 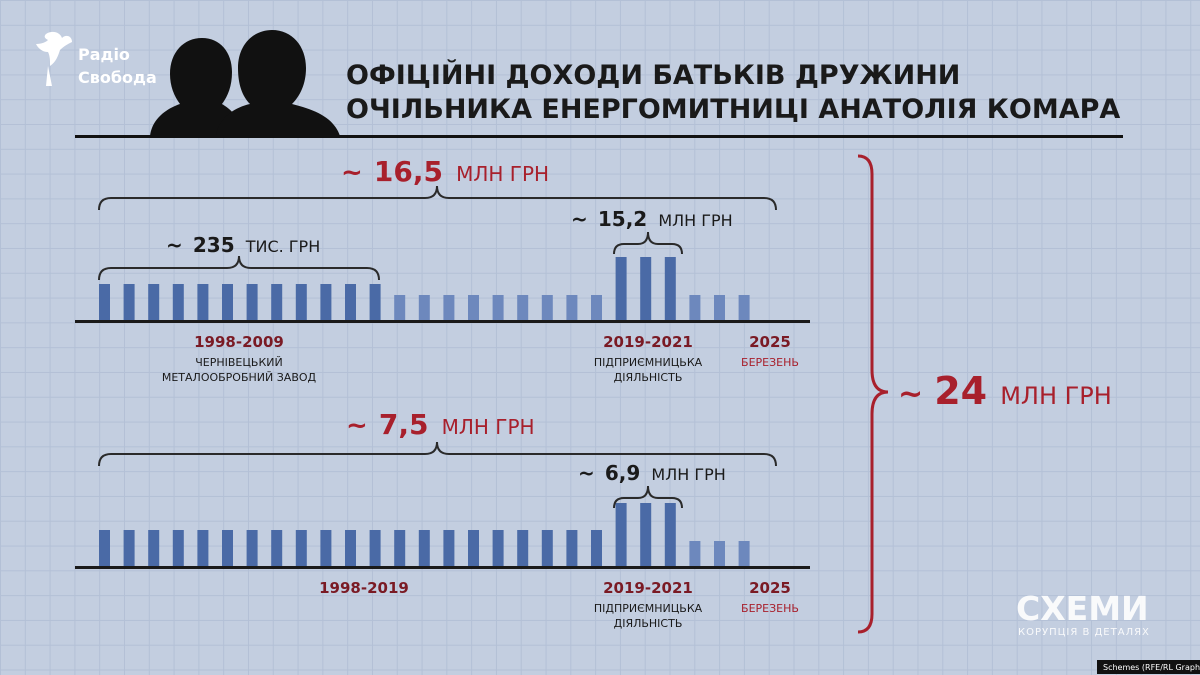 What do you see at coordinates (910, 394) in the screenshot?
I see `grand-total-prefix: ~` at bounding box center [910, 394].